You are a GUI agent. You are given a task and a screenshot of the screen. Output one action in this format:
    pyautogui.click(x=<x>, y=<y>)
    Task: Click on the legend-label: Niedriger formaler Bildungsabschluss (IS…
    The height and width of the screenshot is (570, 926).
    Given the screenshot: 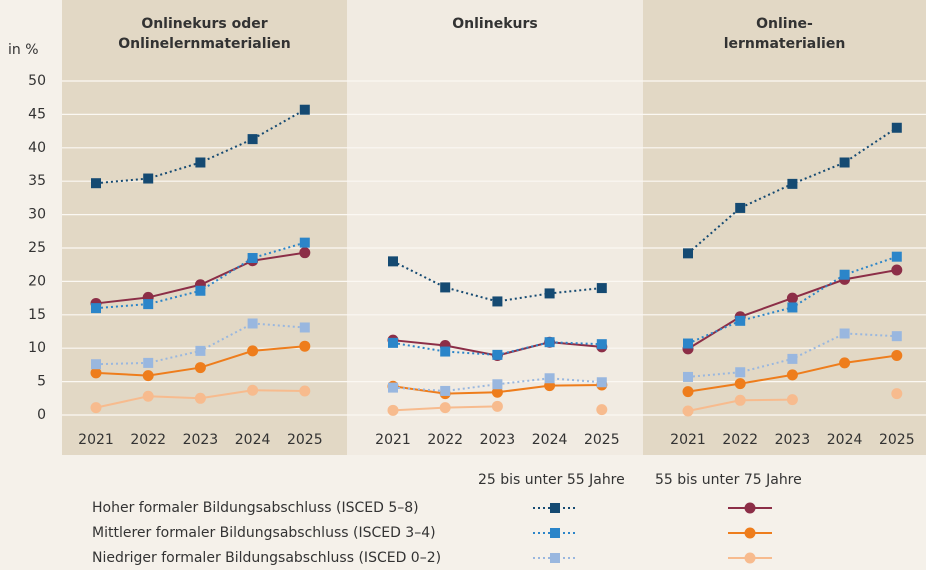 What is the action you would take?
    pyautogui.click(x=266, y=558)
    